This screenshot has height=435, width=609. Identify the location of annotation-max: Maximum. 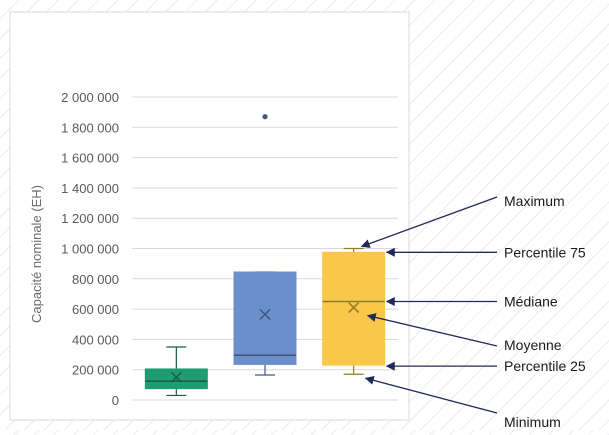
(462, 220).